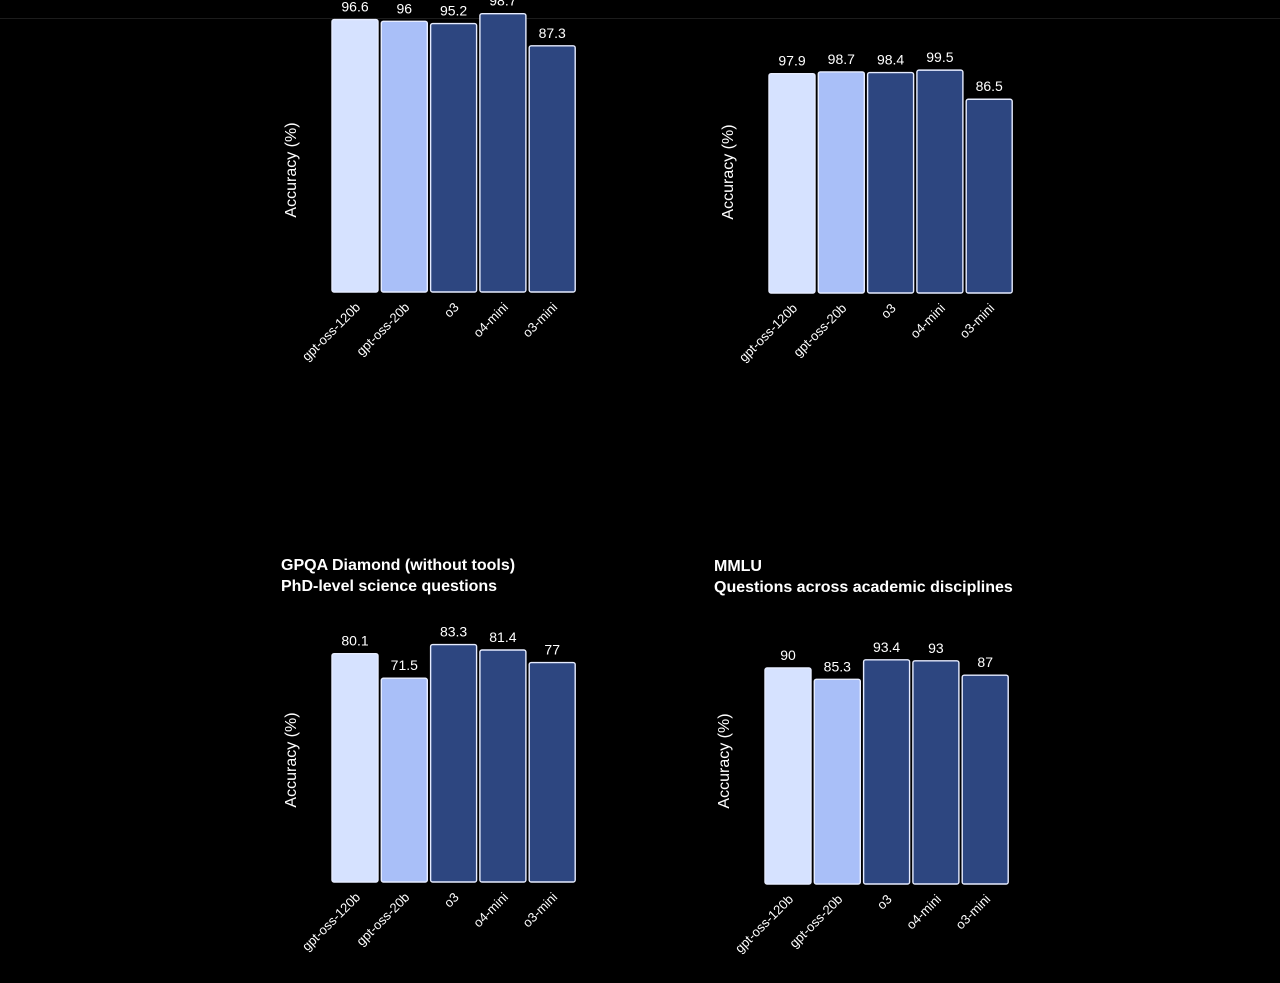 Image resolution: width=1280 pixels, height=983 pixels. I want to click on value-label-gpt-oss-120b: 80.1, so click(354, 641).